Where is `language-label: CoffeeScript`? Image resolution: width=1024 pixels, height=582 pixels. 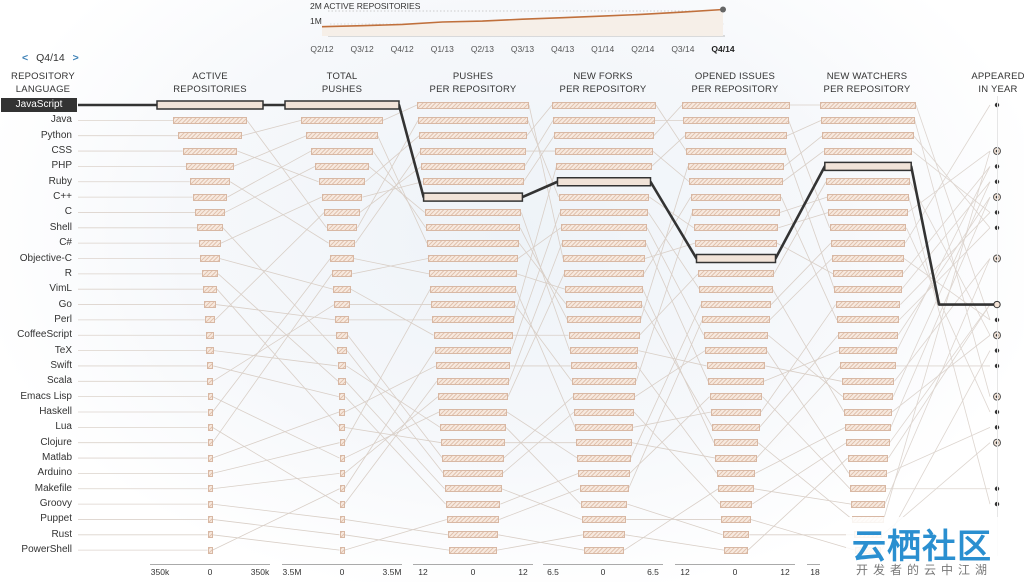
language-label: CoffeeScript is located at coordinates (44, 335).